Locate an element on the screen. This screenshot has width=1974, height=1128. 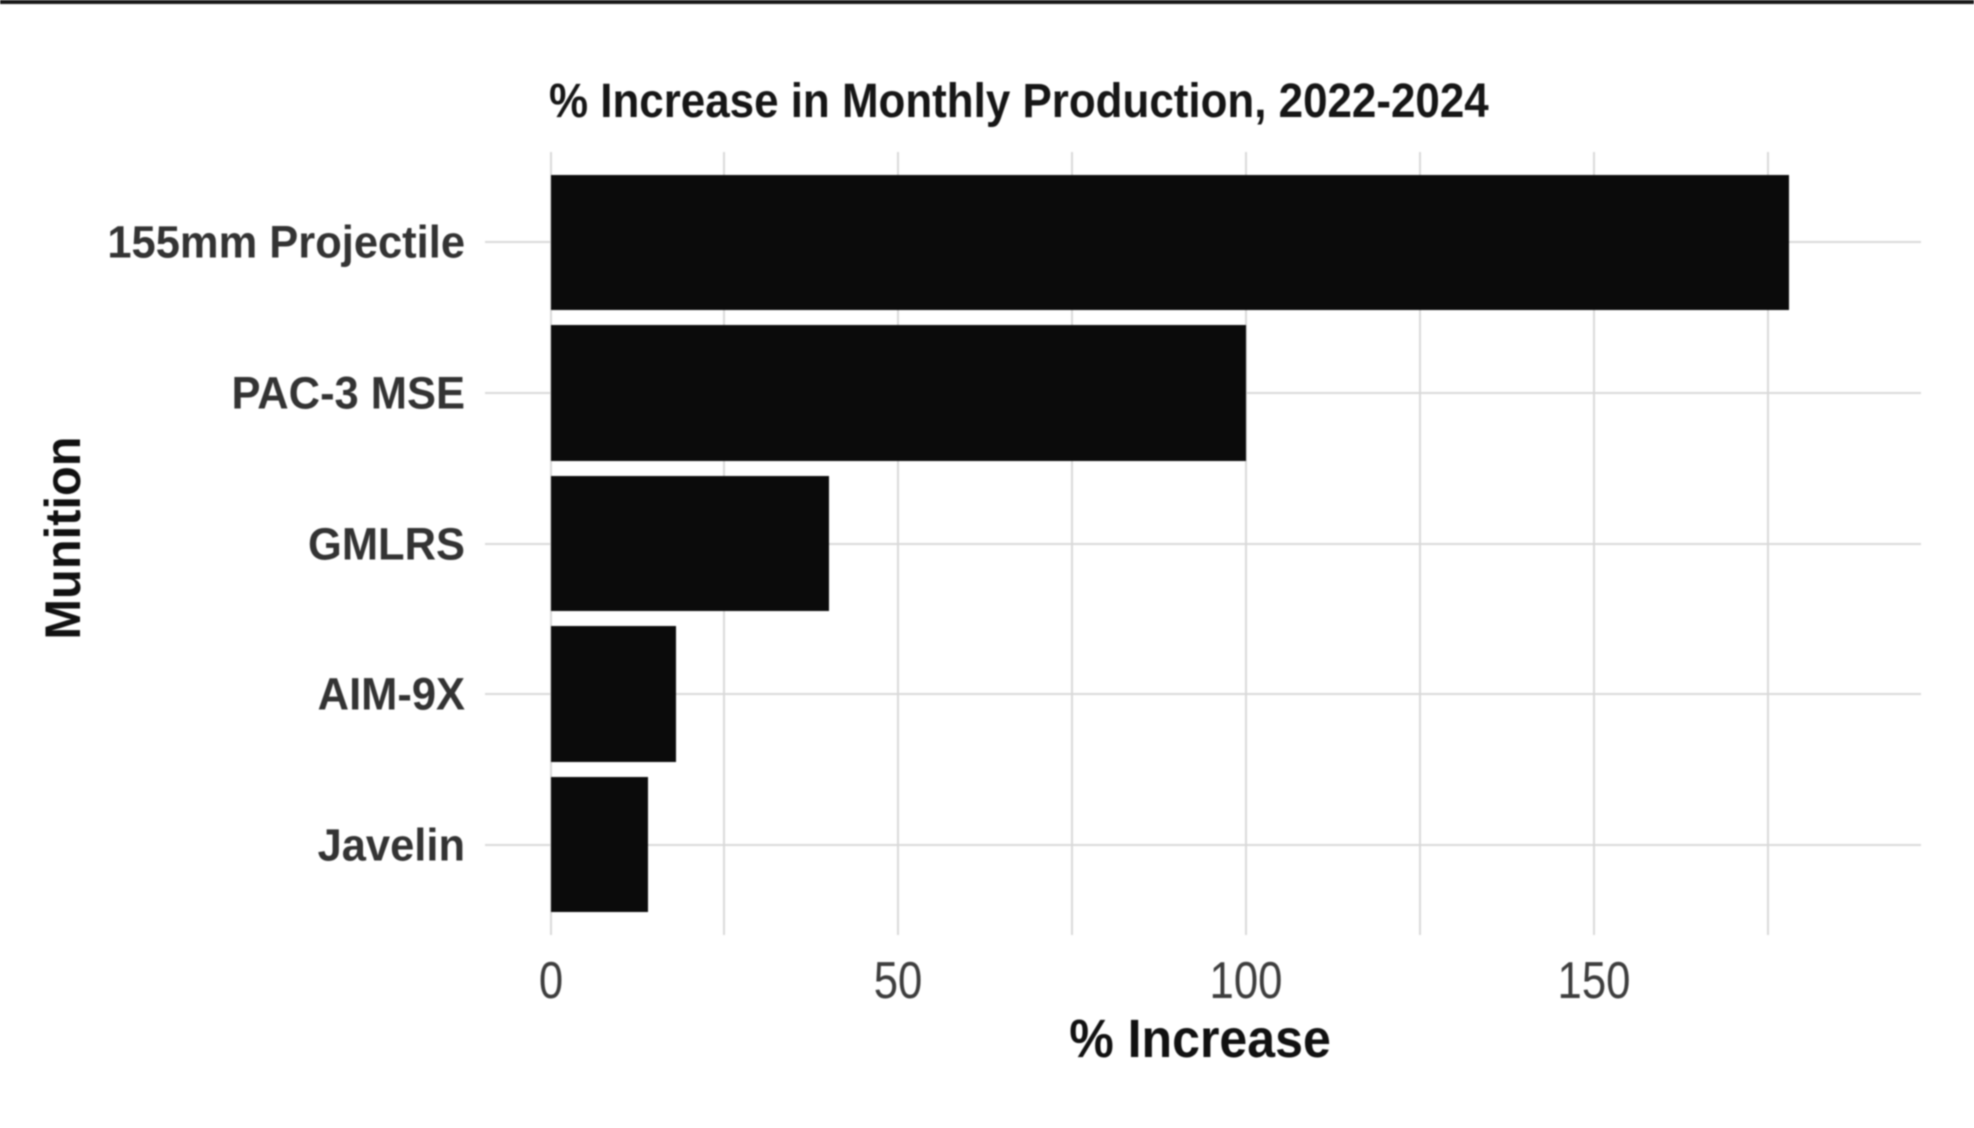
x-tick-label: 50 is located at coordinates (898, 981).